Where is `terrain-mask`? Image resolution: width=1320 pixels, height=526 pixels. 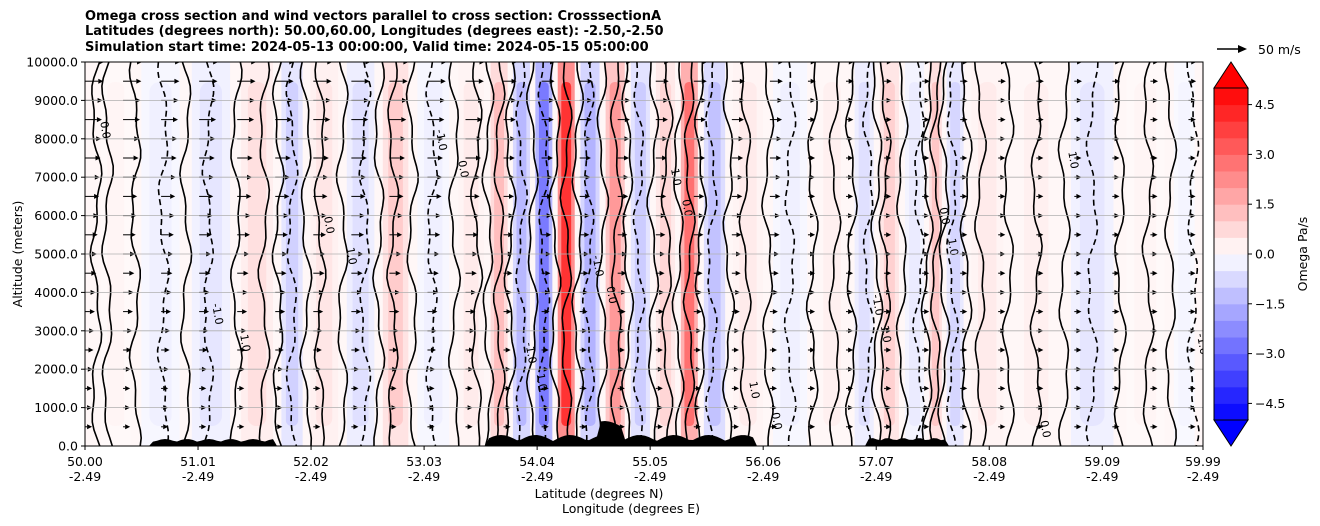 terrain-mask is located at coordinates (644, 433).